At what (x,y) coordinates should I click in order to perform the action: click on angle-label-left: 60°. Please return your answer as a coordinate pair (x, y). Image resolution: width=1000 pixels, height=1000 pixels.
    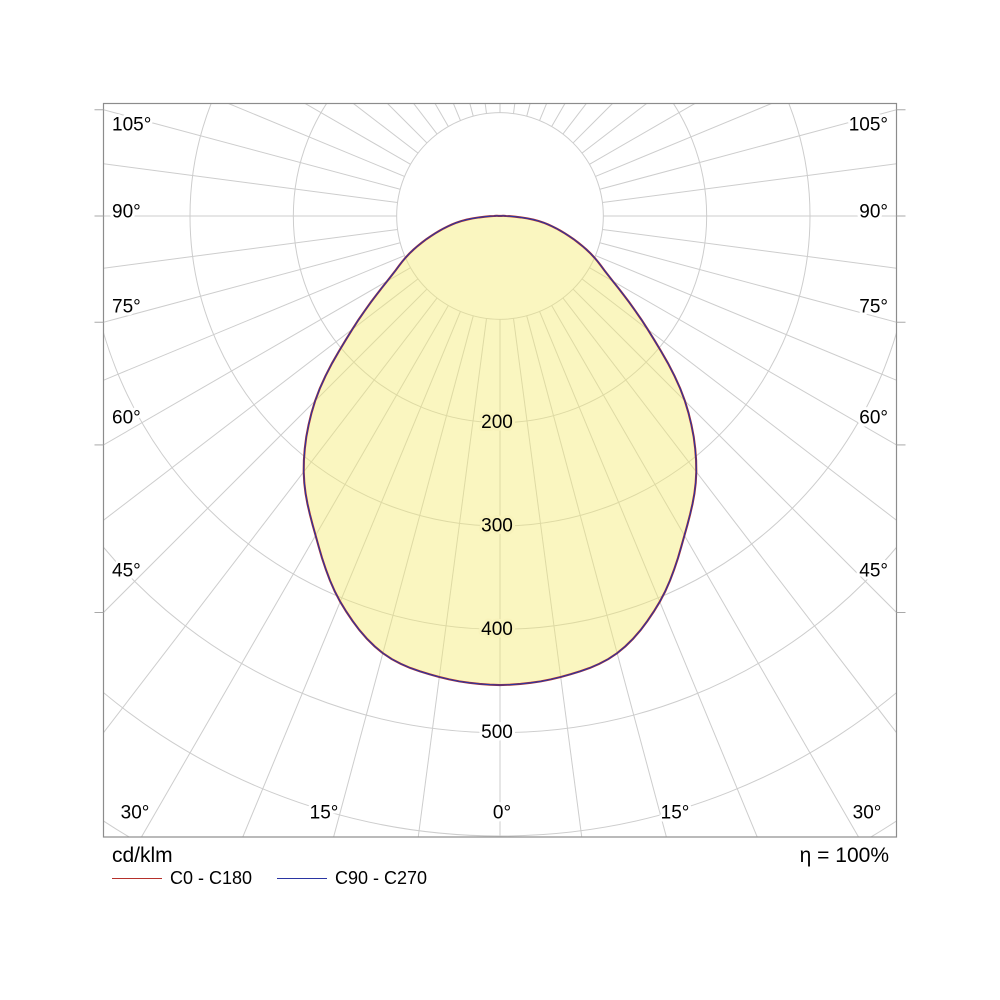
    Looking at the image, I should click on (126, 418).